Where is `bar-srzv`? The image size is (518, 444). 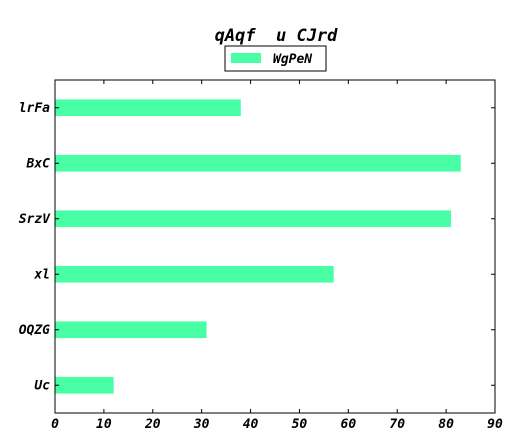
bar-srzv is located at coordinates (253, 219).